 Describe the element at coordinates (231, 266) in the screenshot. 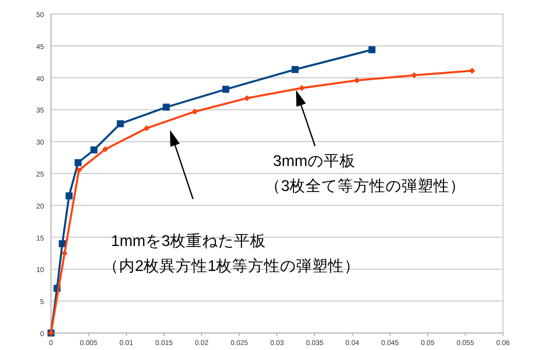

I see `annotation: （内2枚異方性1枚等方性の弾塑性）` at that location.